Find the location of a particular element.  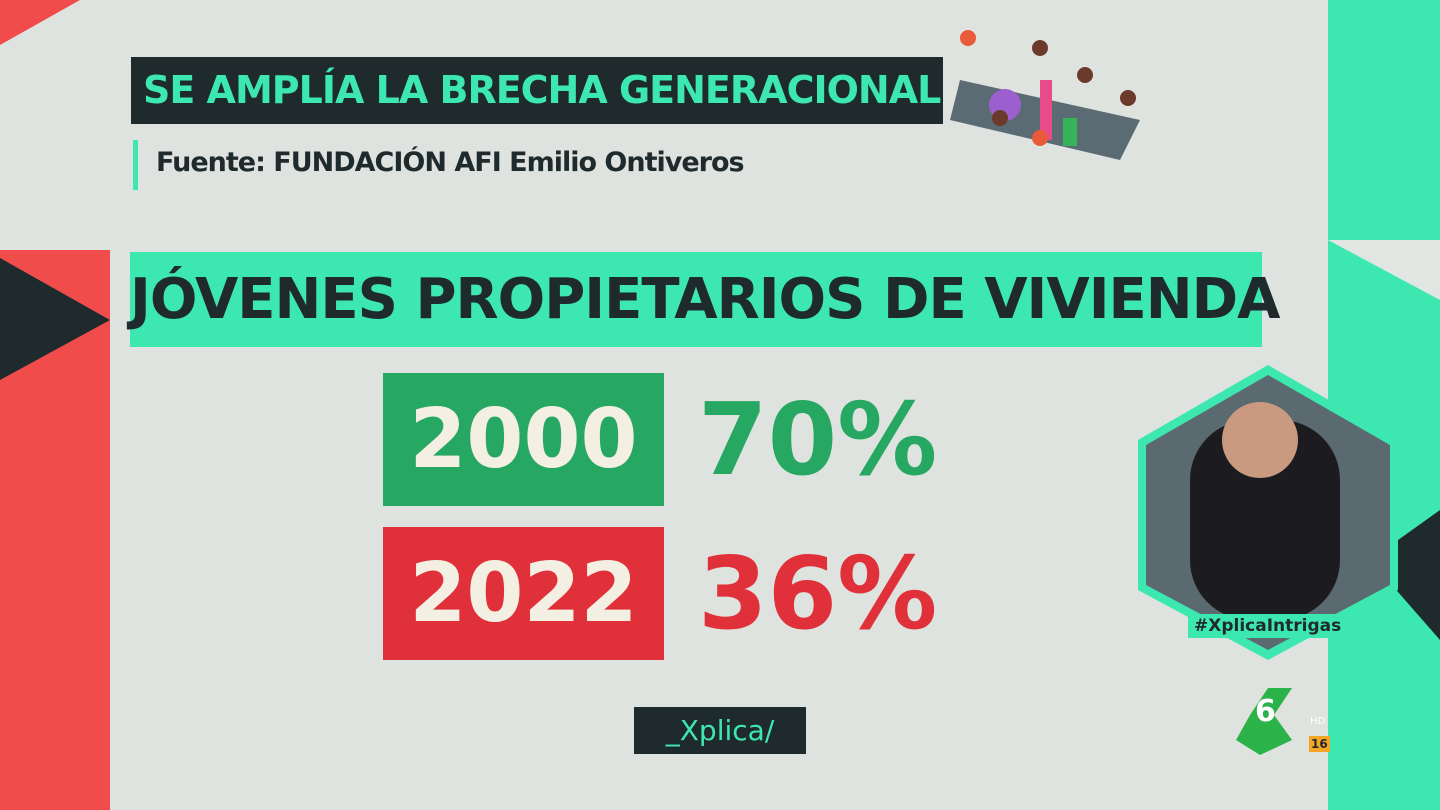

age-rating: 16 is located at coordinates (1319, 744).